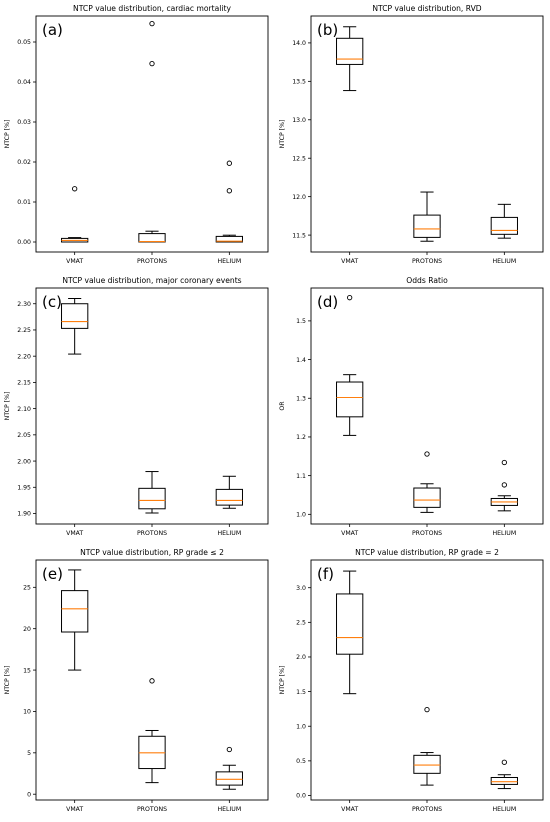 The height and width of the screenshot is (822, 550). What do you see at coordinates (52, 30) in the screenshot?
I see `panel-label: (a)` at bounding box center [52, 30].